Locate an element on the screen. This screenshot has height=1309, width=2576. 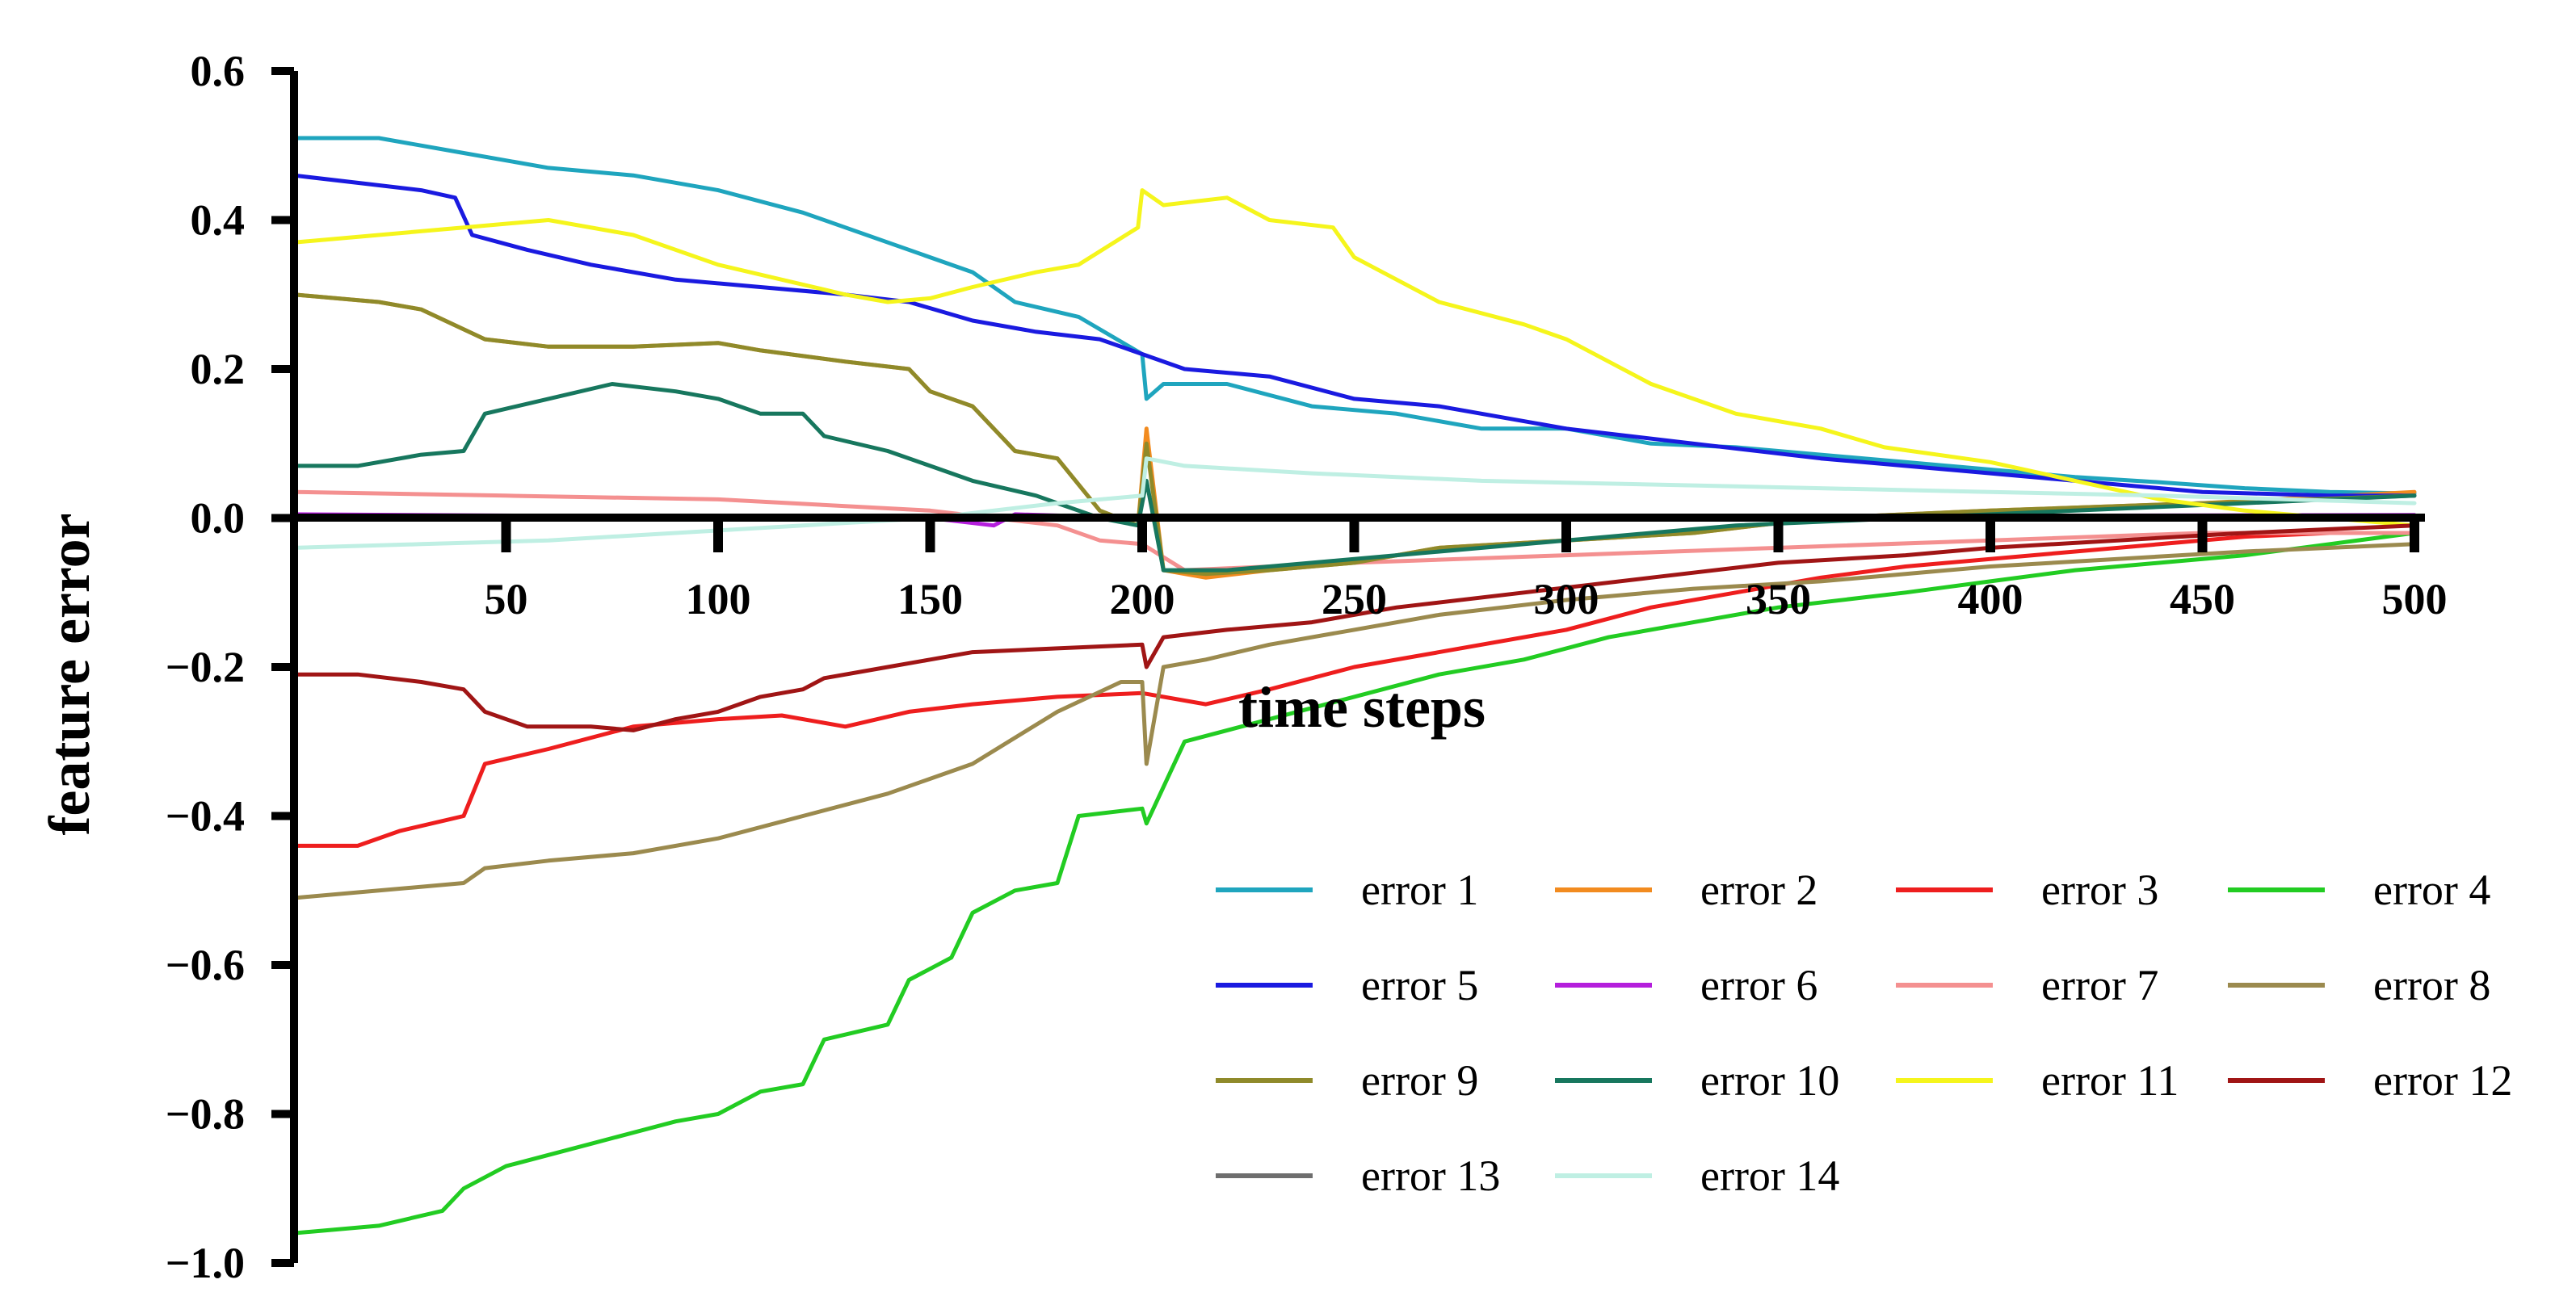
legend-item-error-12: error 12 is located at coordinates (2370, 1080).